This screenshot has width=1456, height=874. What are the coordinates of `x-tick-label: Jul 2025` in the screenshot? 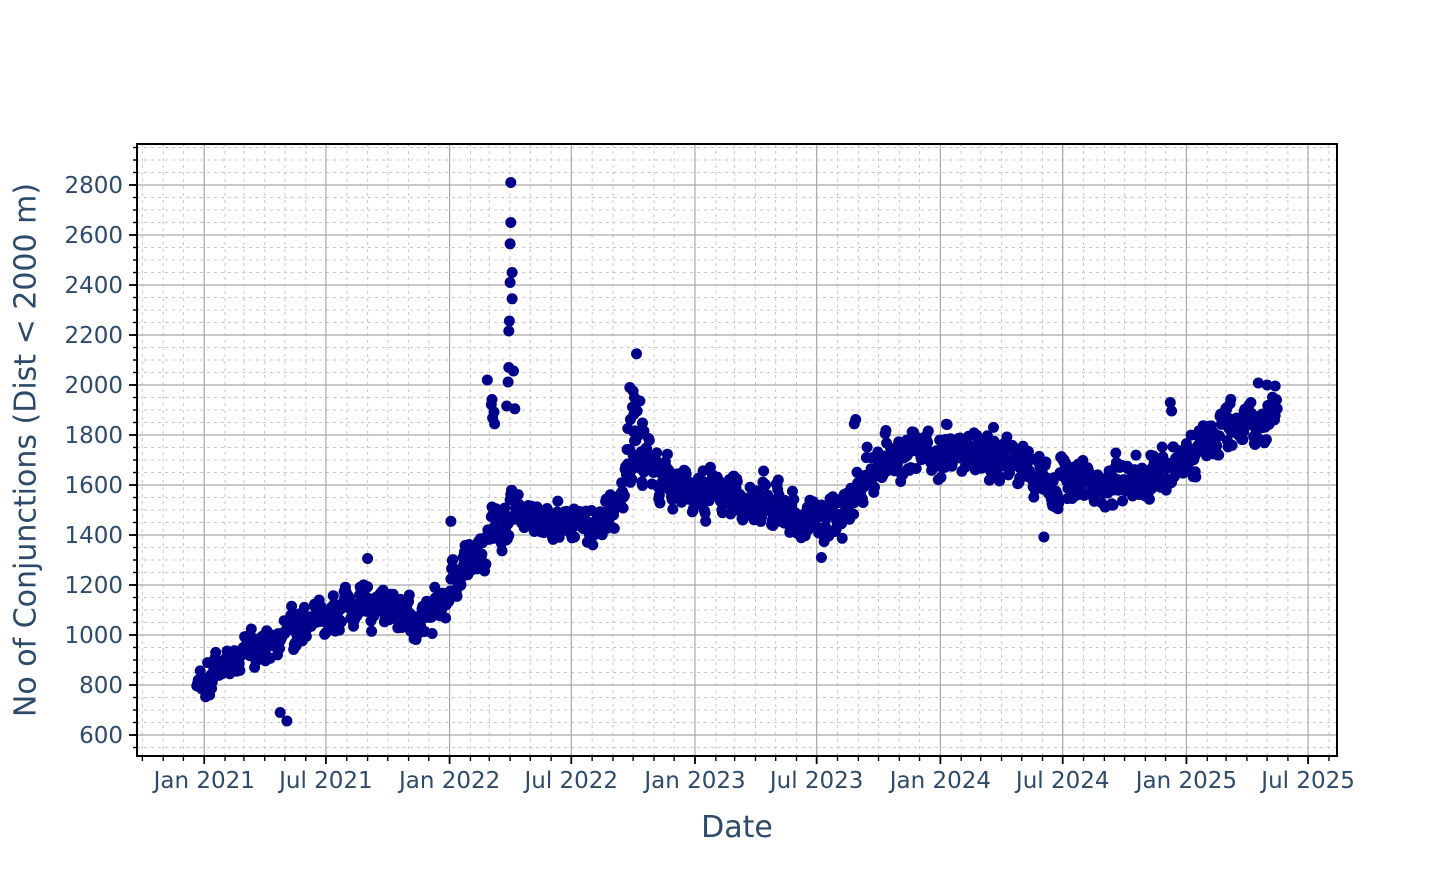 It's located at (1307, 781).